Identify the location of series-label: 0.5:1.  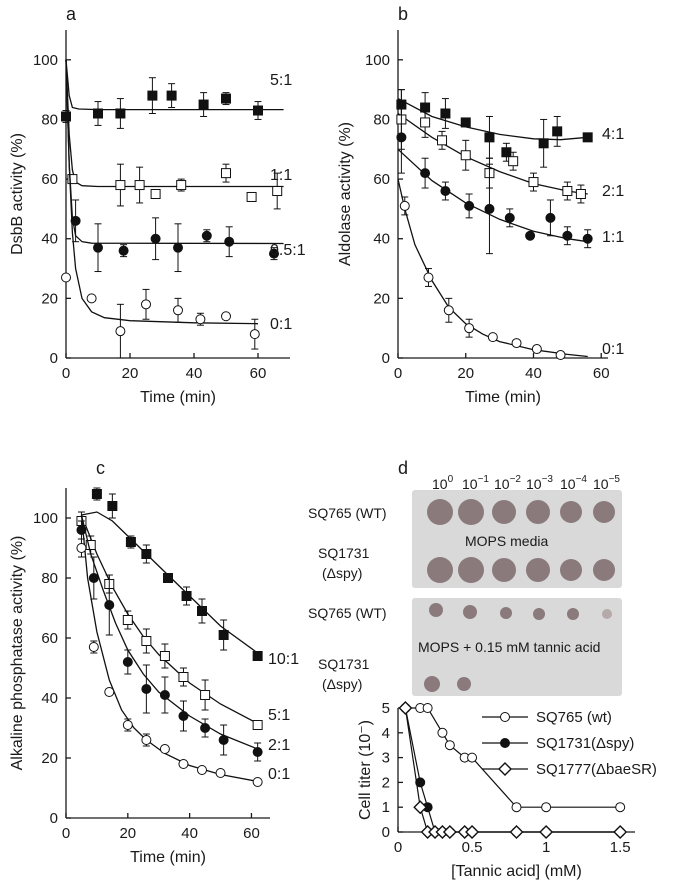
(288, 250).